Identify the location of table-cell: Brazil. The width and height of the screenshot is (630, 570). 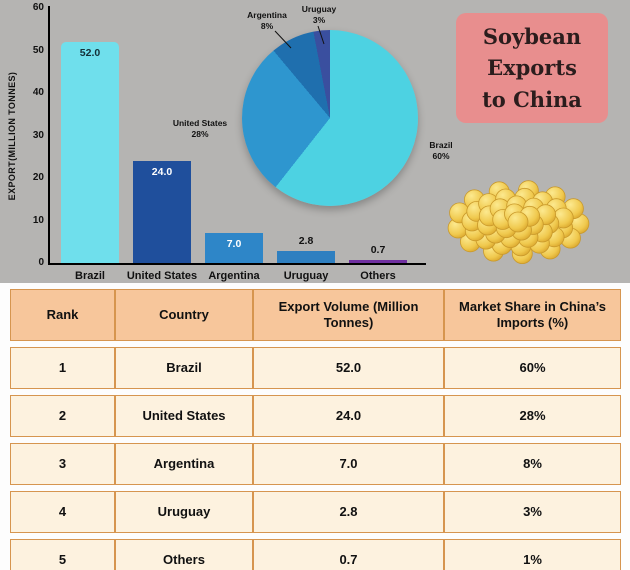
(184, 368).